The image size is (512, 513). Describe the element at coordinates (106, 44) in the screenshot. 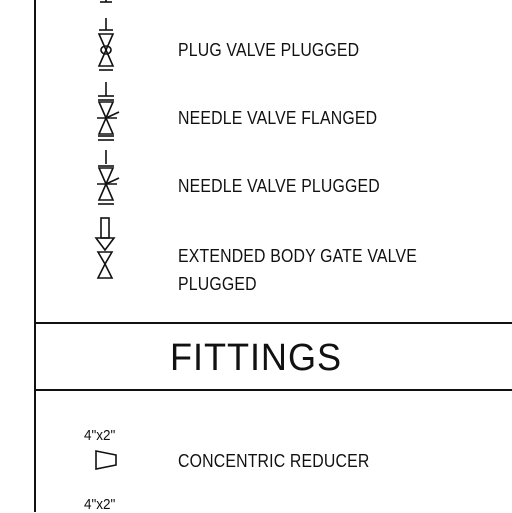

I see `plug-valve-plugged-symbol` at that location.